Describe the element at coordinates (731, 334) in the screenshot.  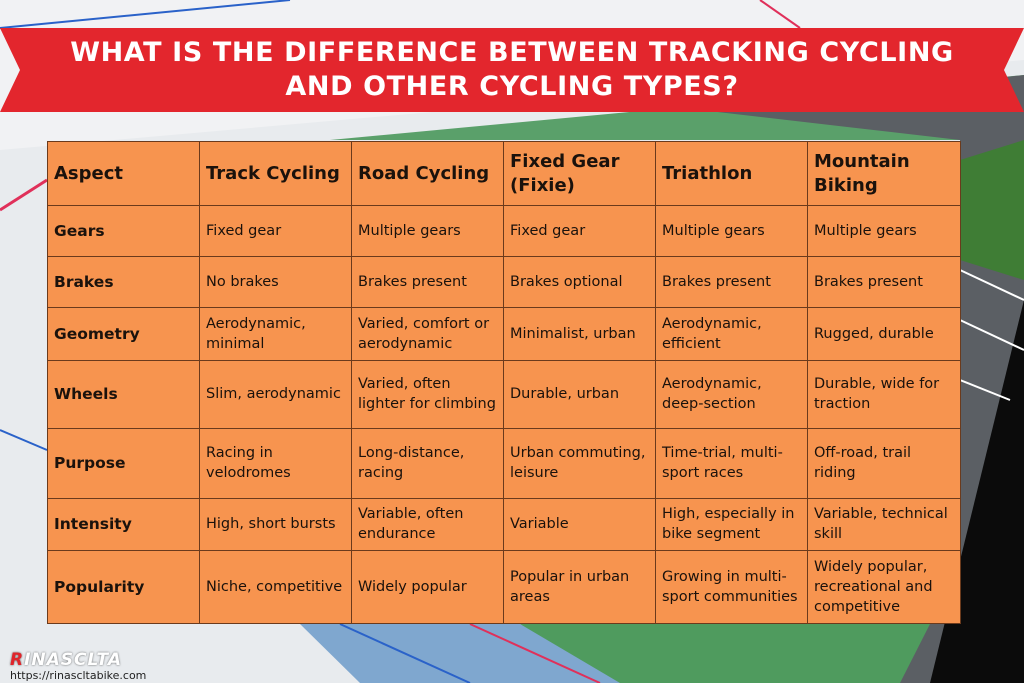
I see `table-cell: Aerodynamic, efficient` at that location.